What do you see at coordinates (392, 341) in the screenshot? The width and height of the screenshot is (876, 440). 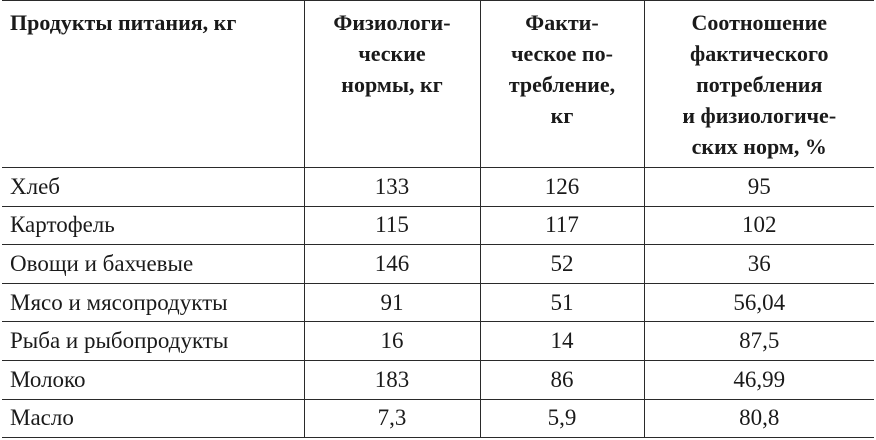 I see `cell-norm: 16` at bounding box center [392, 341].